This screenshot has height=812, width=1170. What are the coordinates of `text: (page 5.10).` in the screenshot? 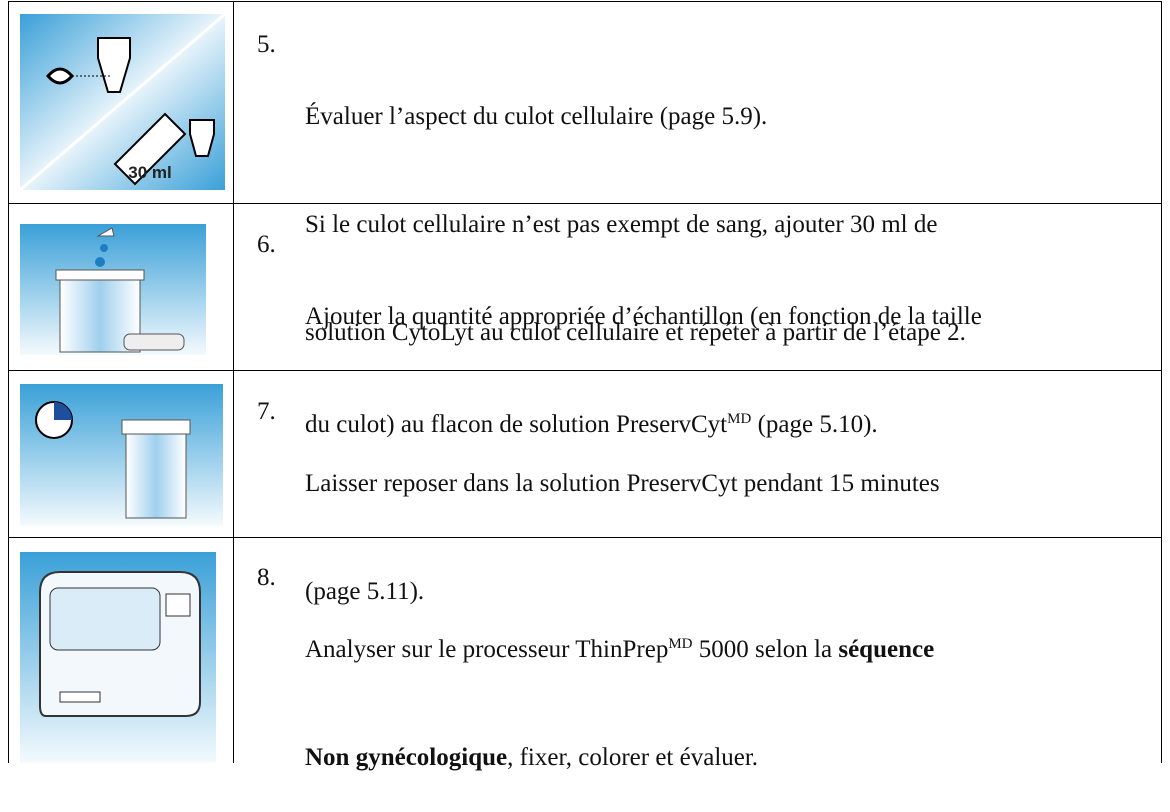 It's located at (814, 424).